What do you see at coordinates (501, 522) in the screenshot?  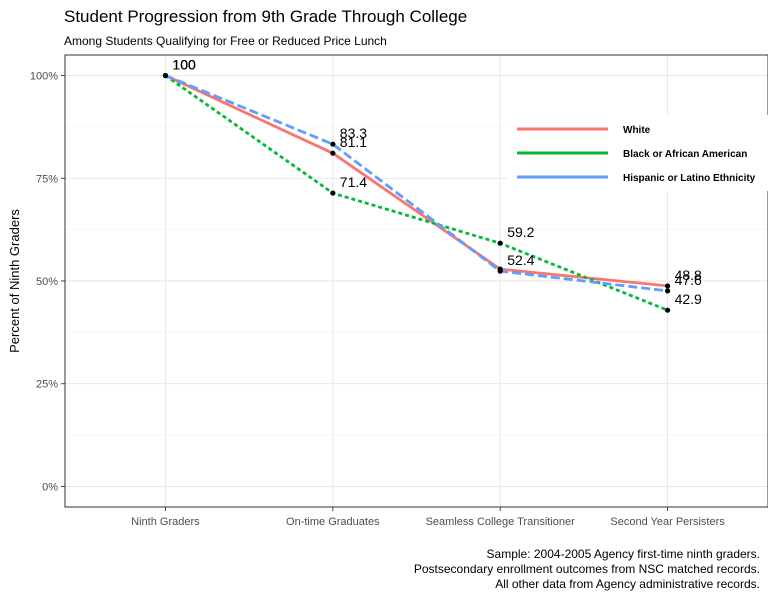 I see `x-tick-label: Seamless College Transitioner` at bounding box center [501, 522].